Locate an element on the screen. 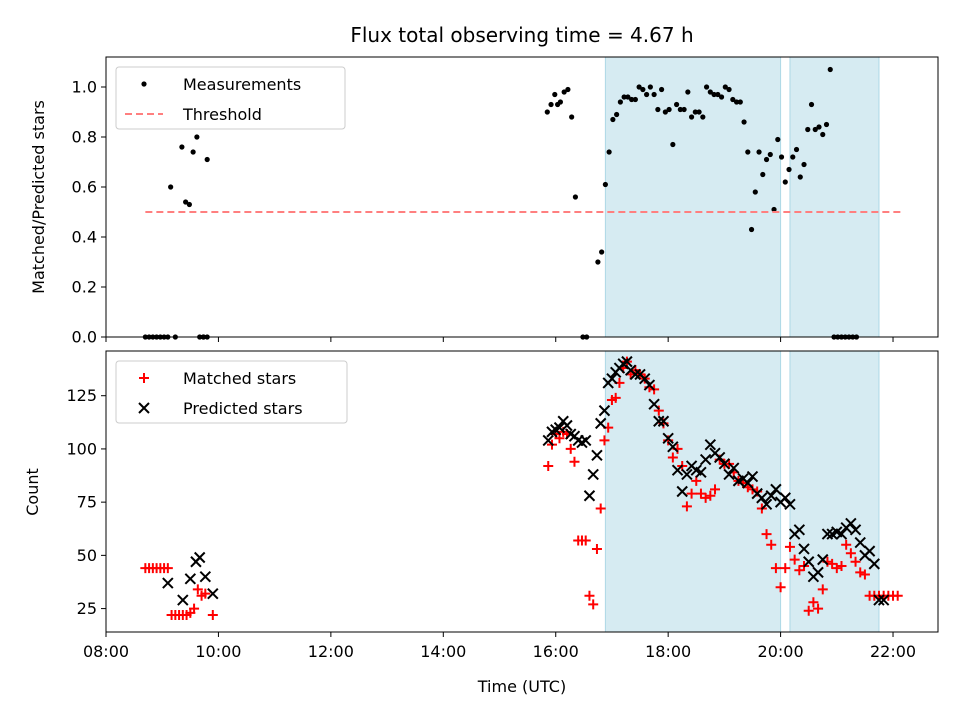  top-y-axis-label: Matched/Predicted stars is located at coordinates (38, 197).